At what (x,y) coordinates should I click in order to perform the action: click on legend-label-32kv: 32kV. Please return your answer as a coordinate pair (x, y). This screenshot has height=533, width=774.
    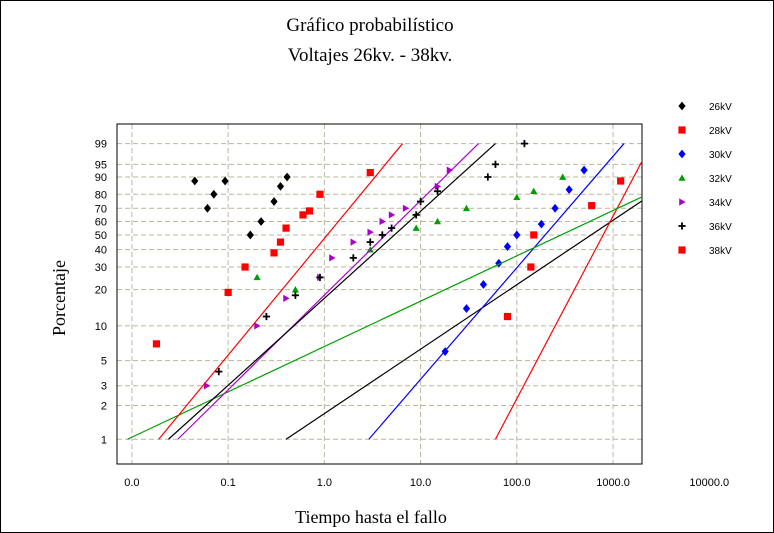
    Looking at the image, I should click on (720, 179).